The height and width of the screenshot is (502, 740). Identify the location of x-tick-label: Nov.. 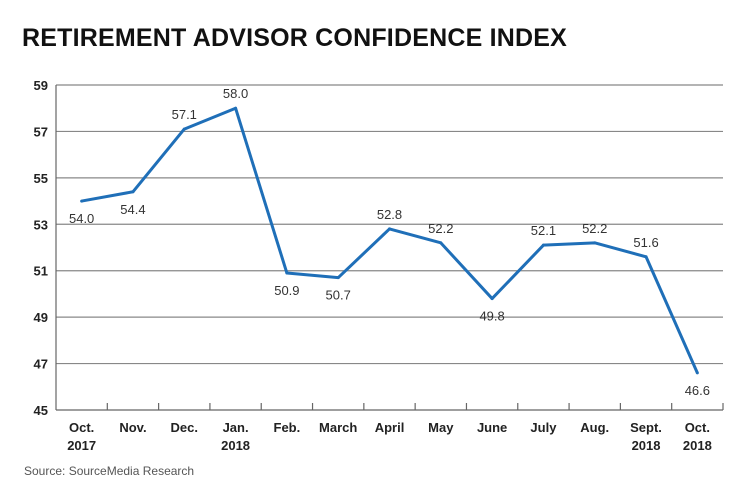
(132, 427).